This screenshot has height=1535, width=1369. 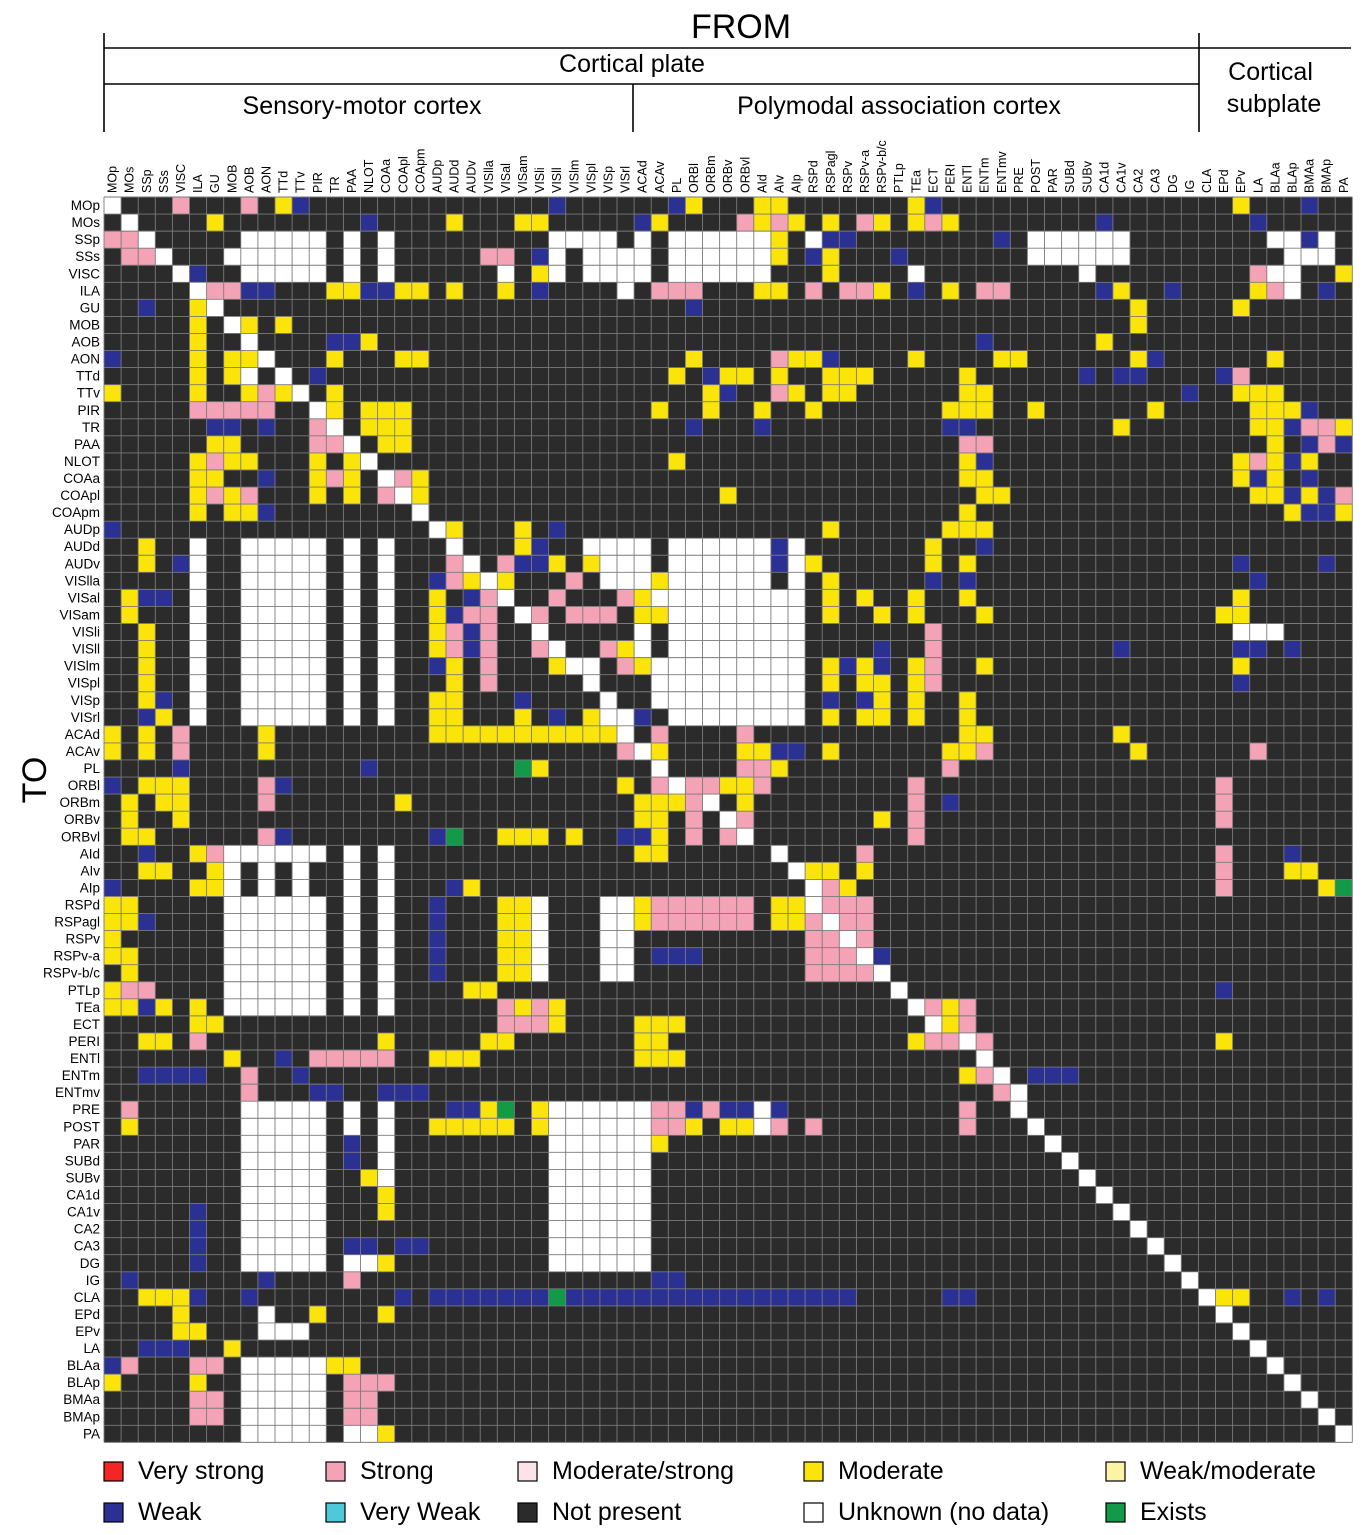 What do you see at coordinates (643, 176) in the screenshot?
I see `column-label: ACAd` at bounding box center [643, 176].